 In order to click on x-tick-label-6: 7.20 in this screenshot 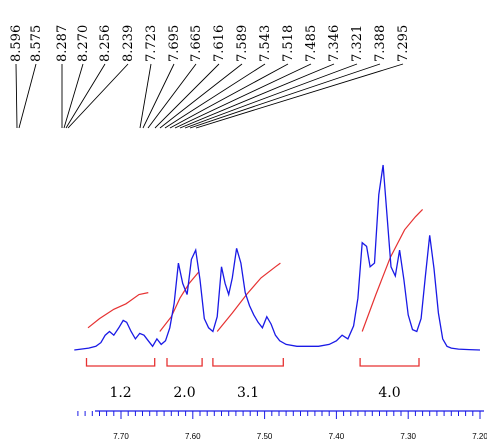, I will do `click(479, 436)`.